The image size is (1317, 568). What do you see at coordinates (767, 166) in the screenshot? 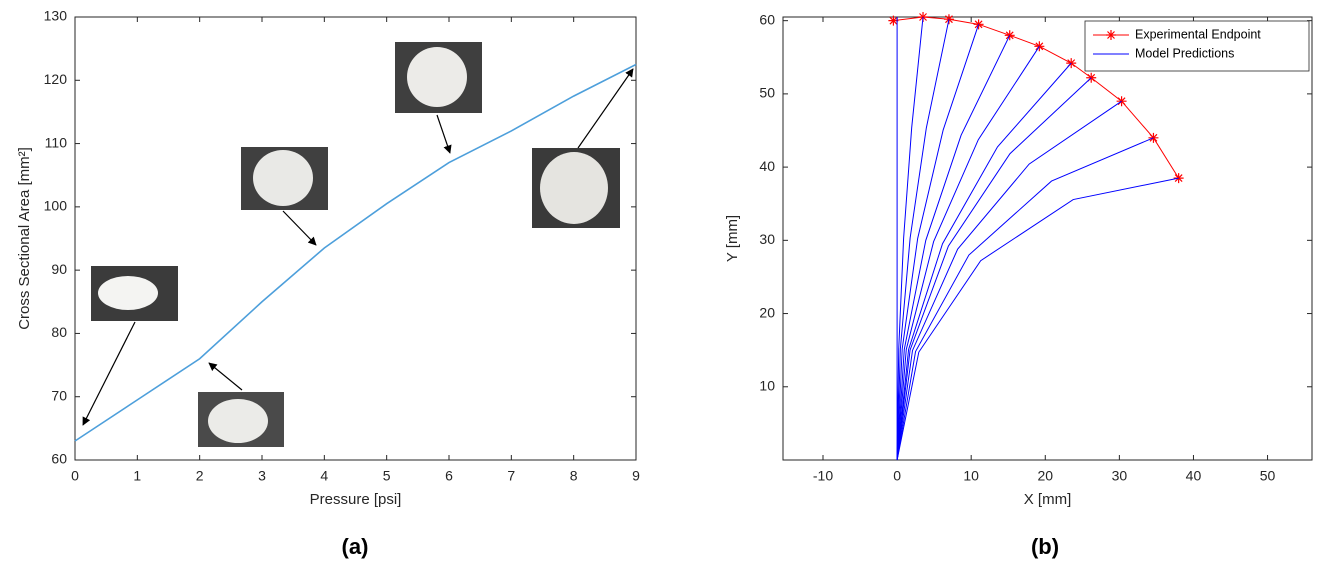
I see `y-tick-label: 40` at bounding box center [767, 166].